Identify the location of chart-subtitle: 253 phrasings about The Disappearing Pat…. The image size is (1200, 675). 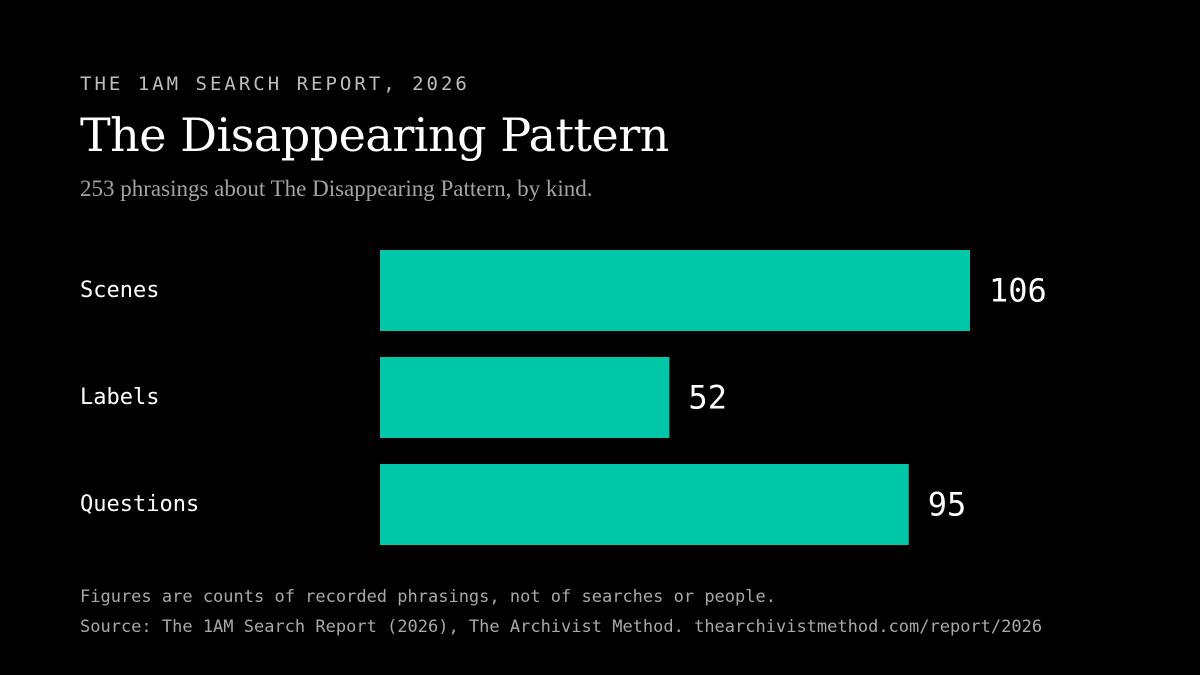
(336, 188).